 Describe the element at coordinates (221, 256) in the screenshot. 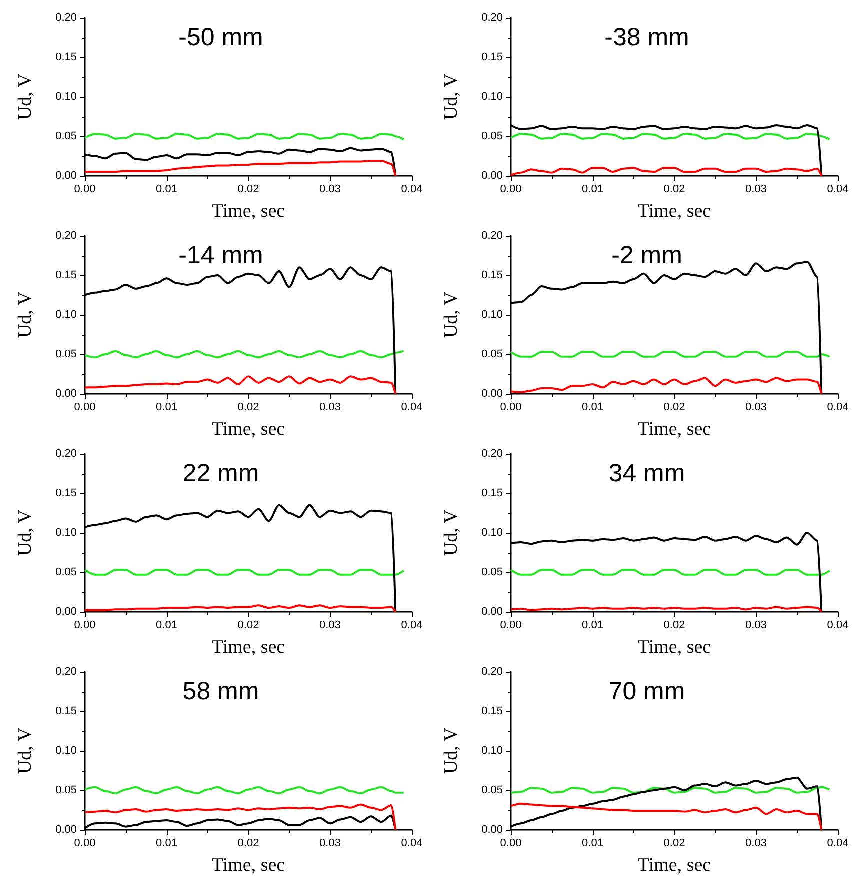

I see `chart-title: -14 mm` at that location.